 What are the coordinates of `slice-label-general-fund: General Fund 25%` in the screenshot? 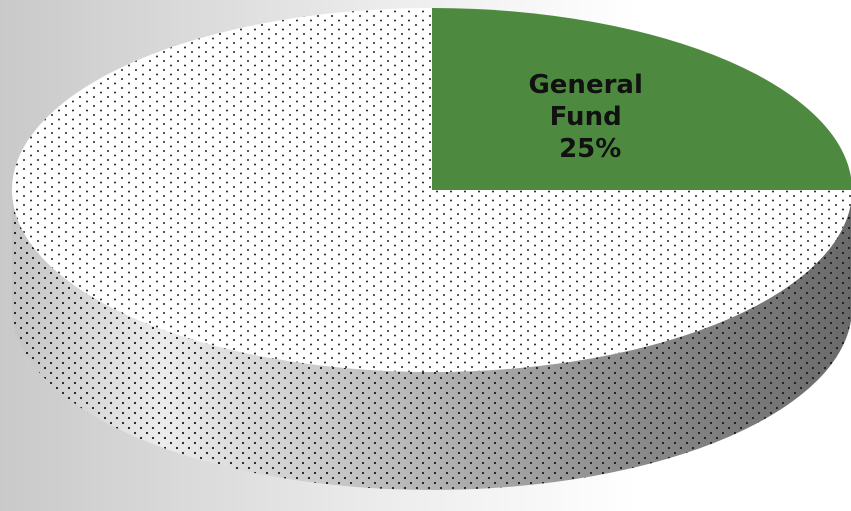 It's located at (589, 117).